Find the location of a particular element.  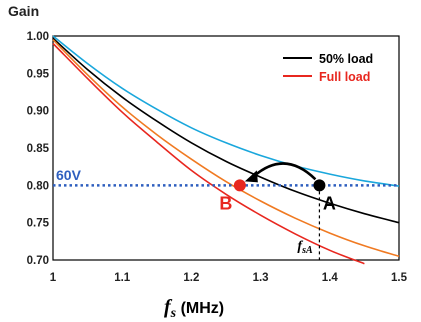

x-tick-label: 1.1 is located at coordinates (122, 278).